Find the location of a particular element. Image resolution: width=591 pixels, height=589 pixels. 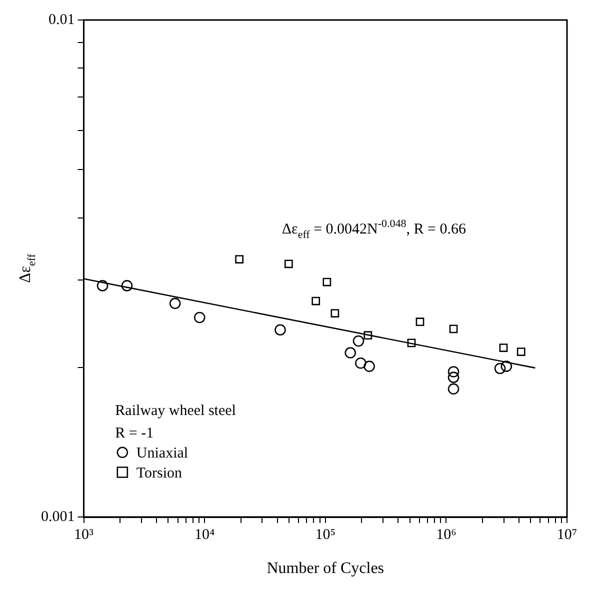

y-axis-title: Δεeff is located at coordinates (27, 269).